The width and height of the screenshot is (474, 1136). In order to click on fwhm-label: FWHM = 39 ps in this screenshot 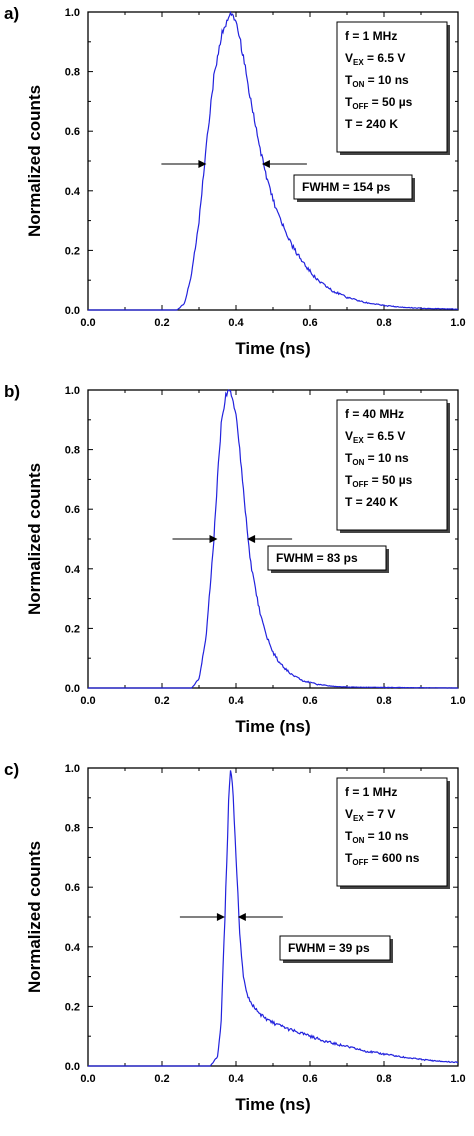, I will do `click(329, 948)`.